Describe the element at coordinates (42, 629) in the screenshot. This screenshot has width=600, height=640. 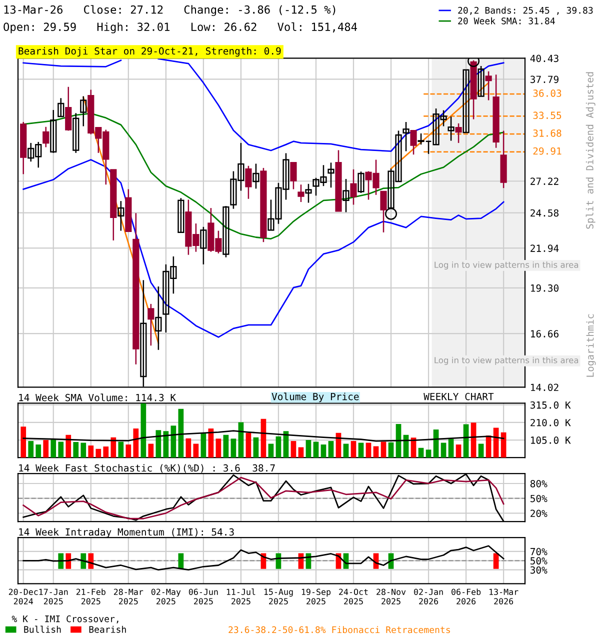
I see `legend-label: Bullish` at that location.